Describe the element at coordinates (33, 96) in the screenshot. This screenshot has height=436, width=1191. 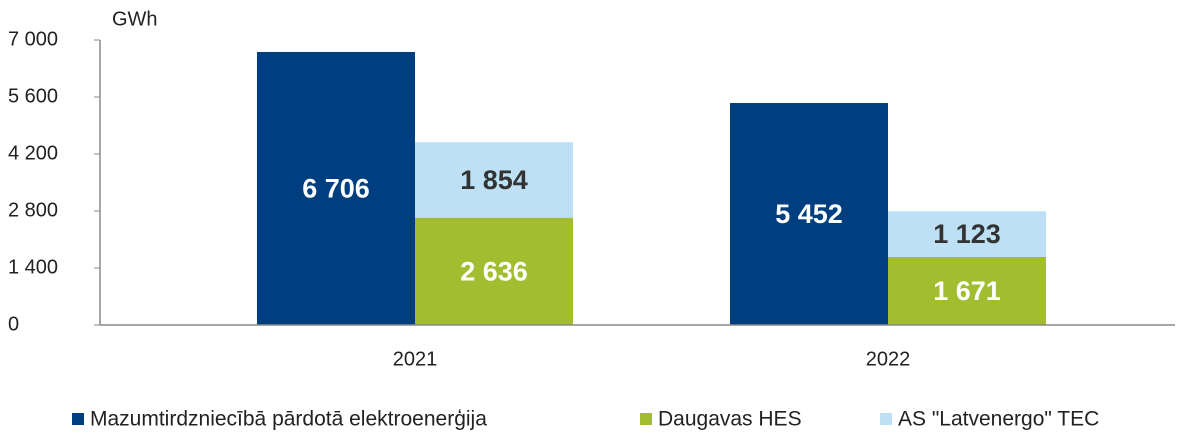
I see `y-tick-label: 5 600` at that location.